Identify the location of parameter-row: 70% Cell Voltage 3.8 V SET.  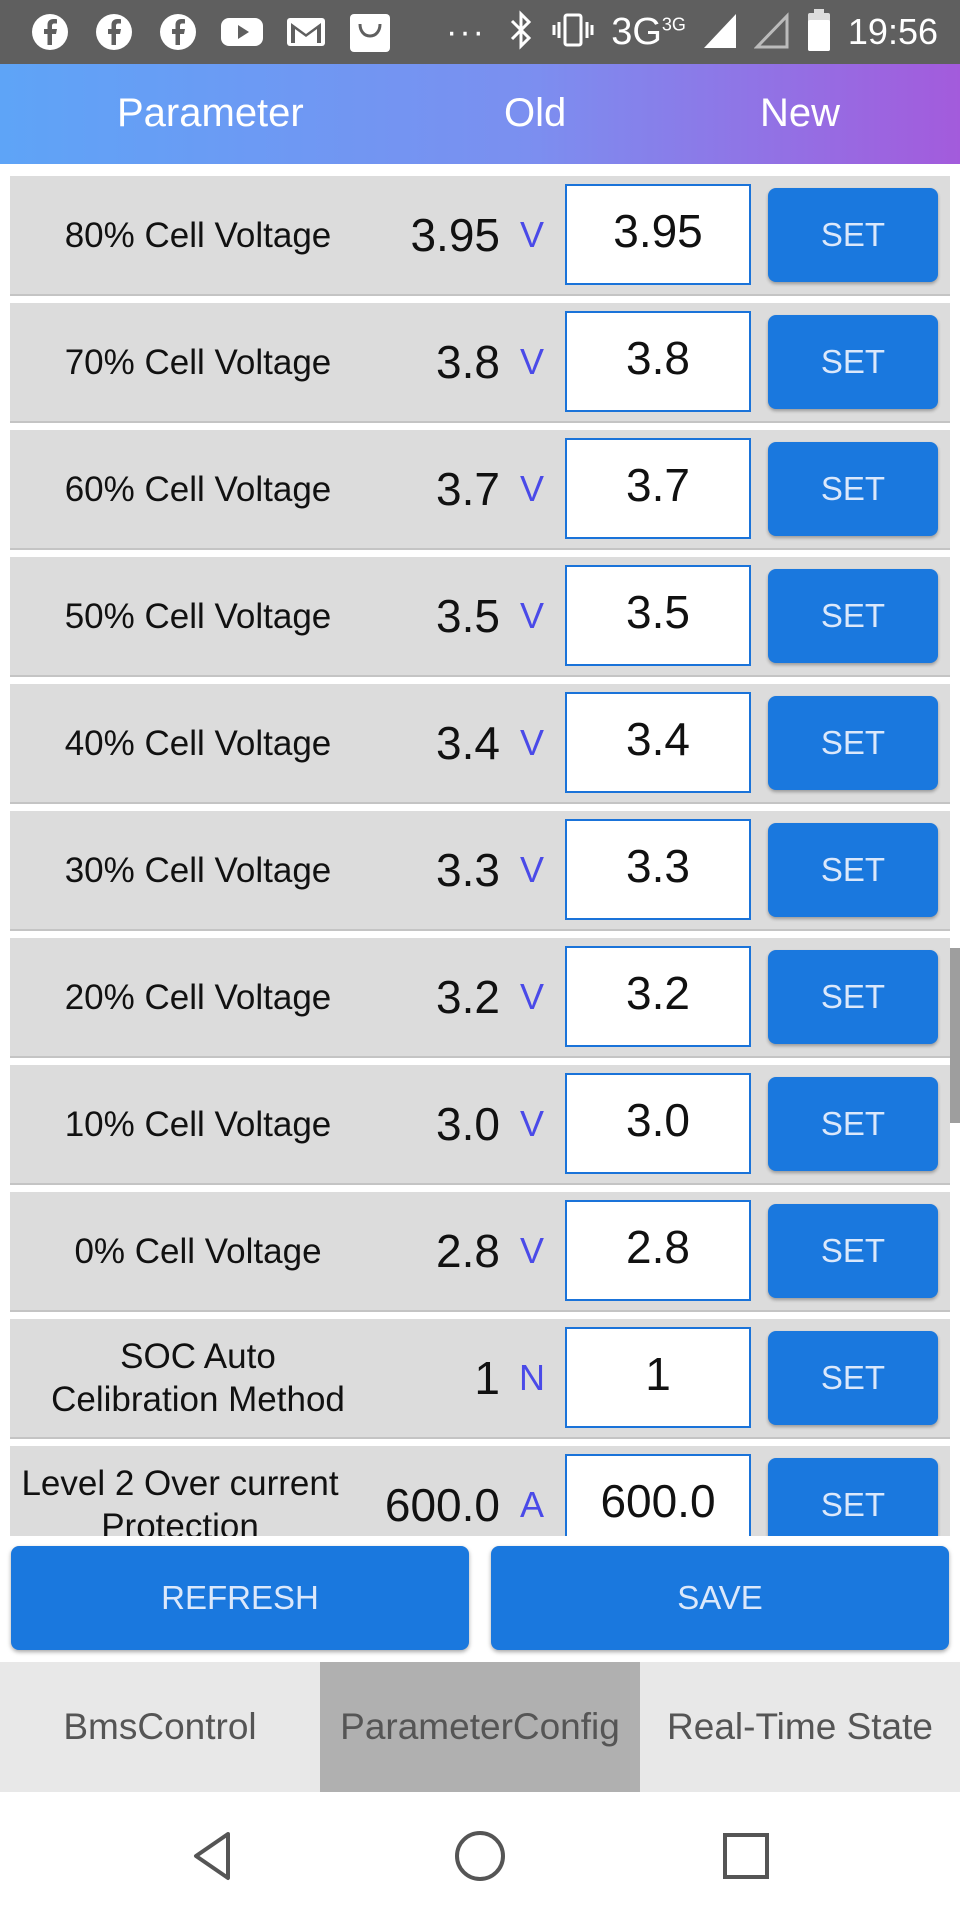
(480, 363).